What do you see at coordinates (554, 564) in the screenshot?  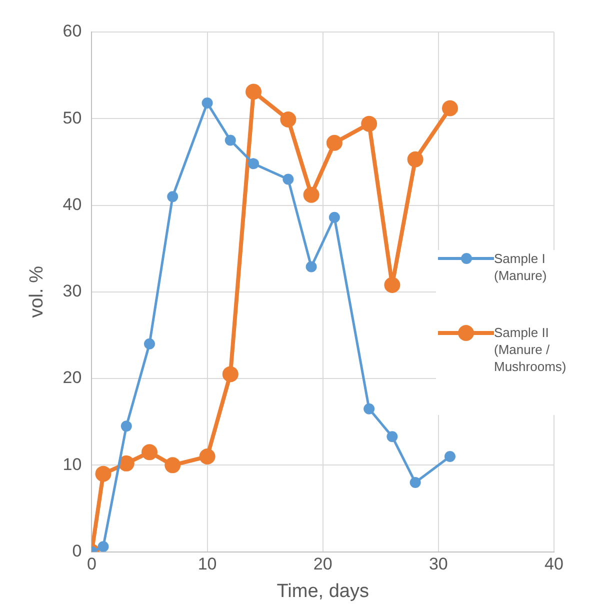 I see `x-tick-label: 40` at bounding box center [554, 564].